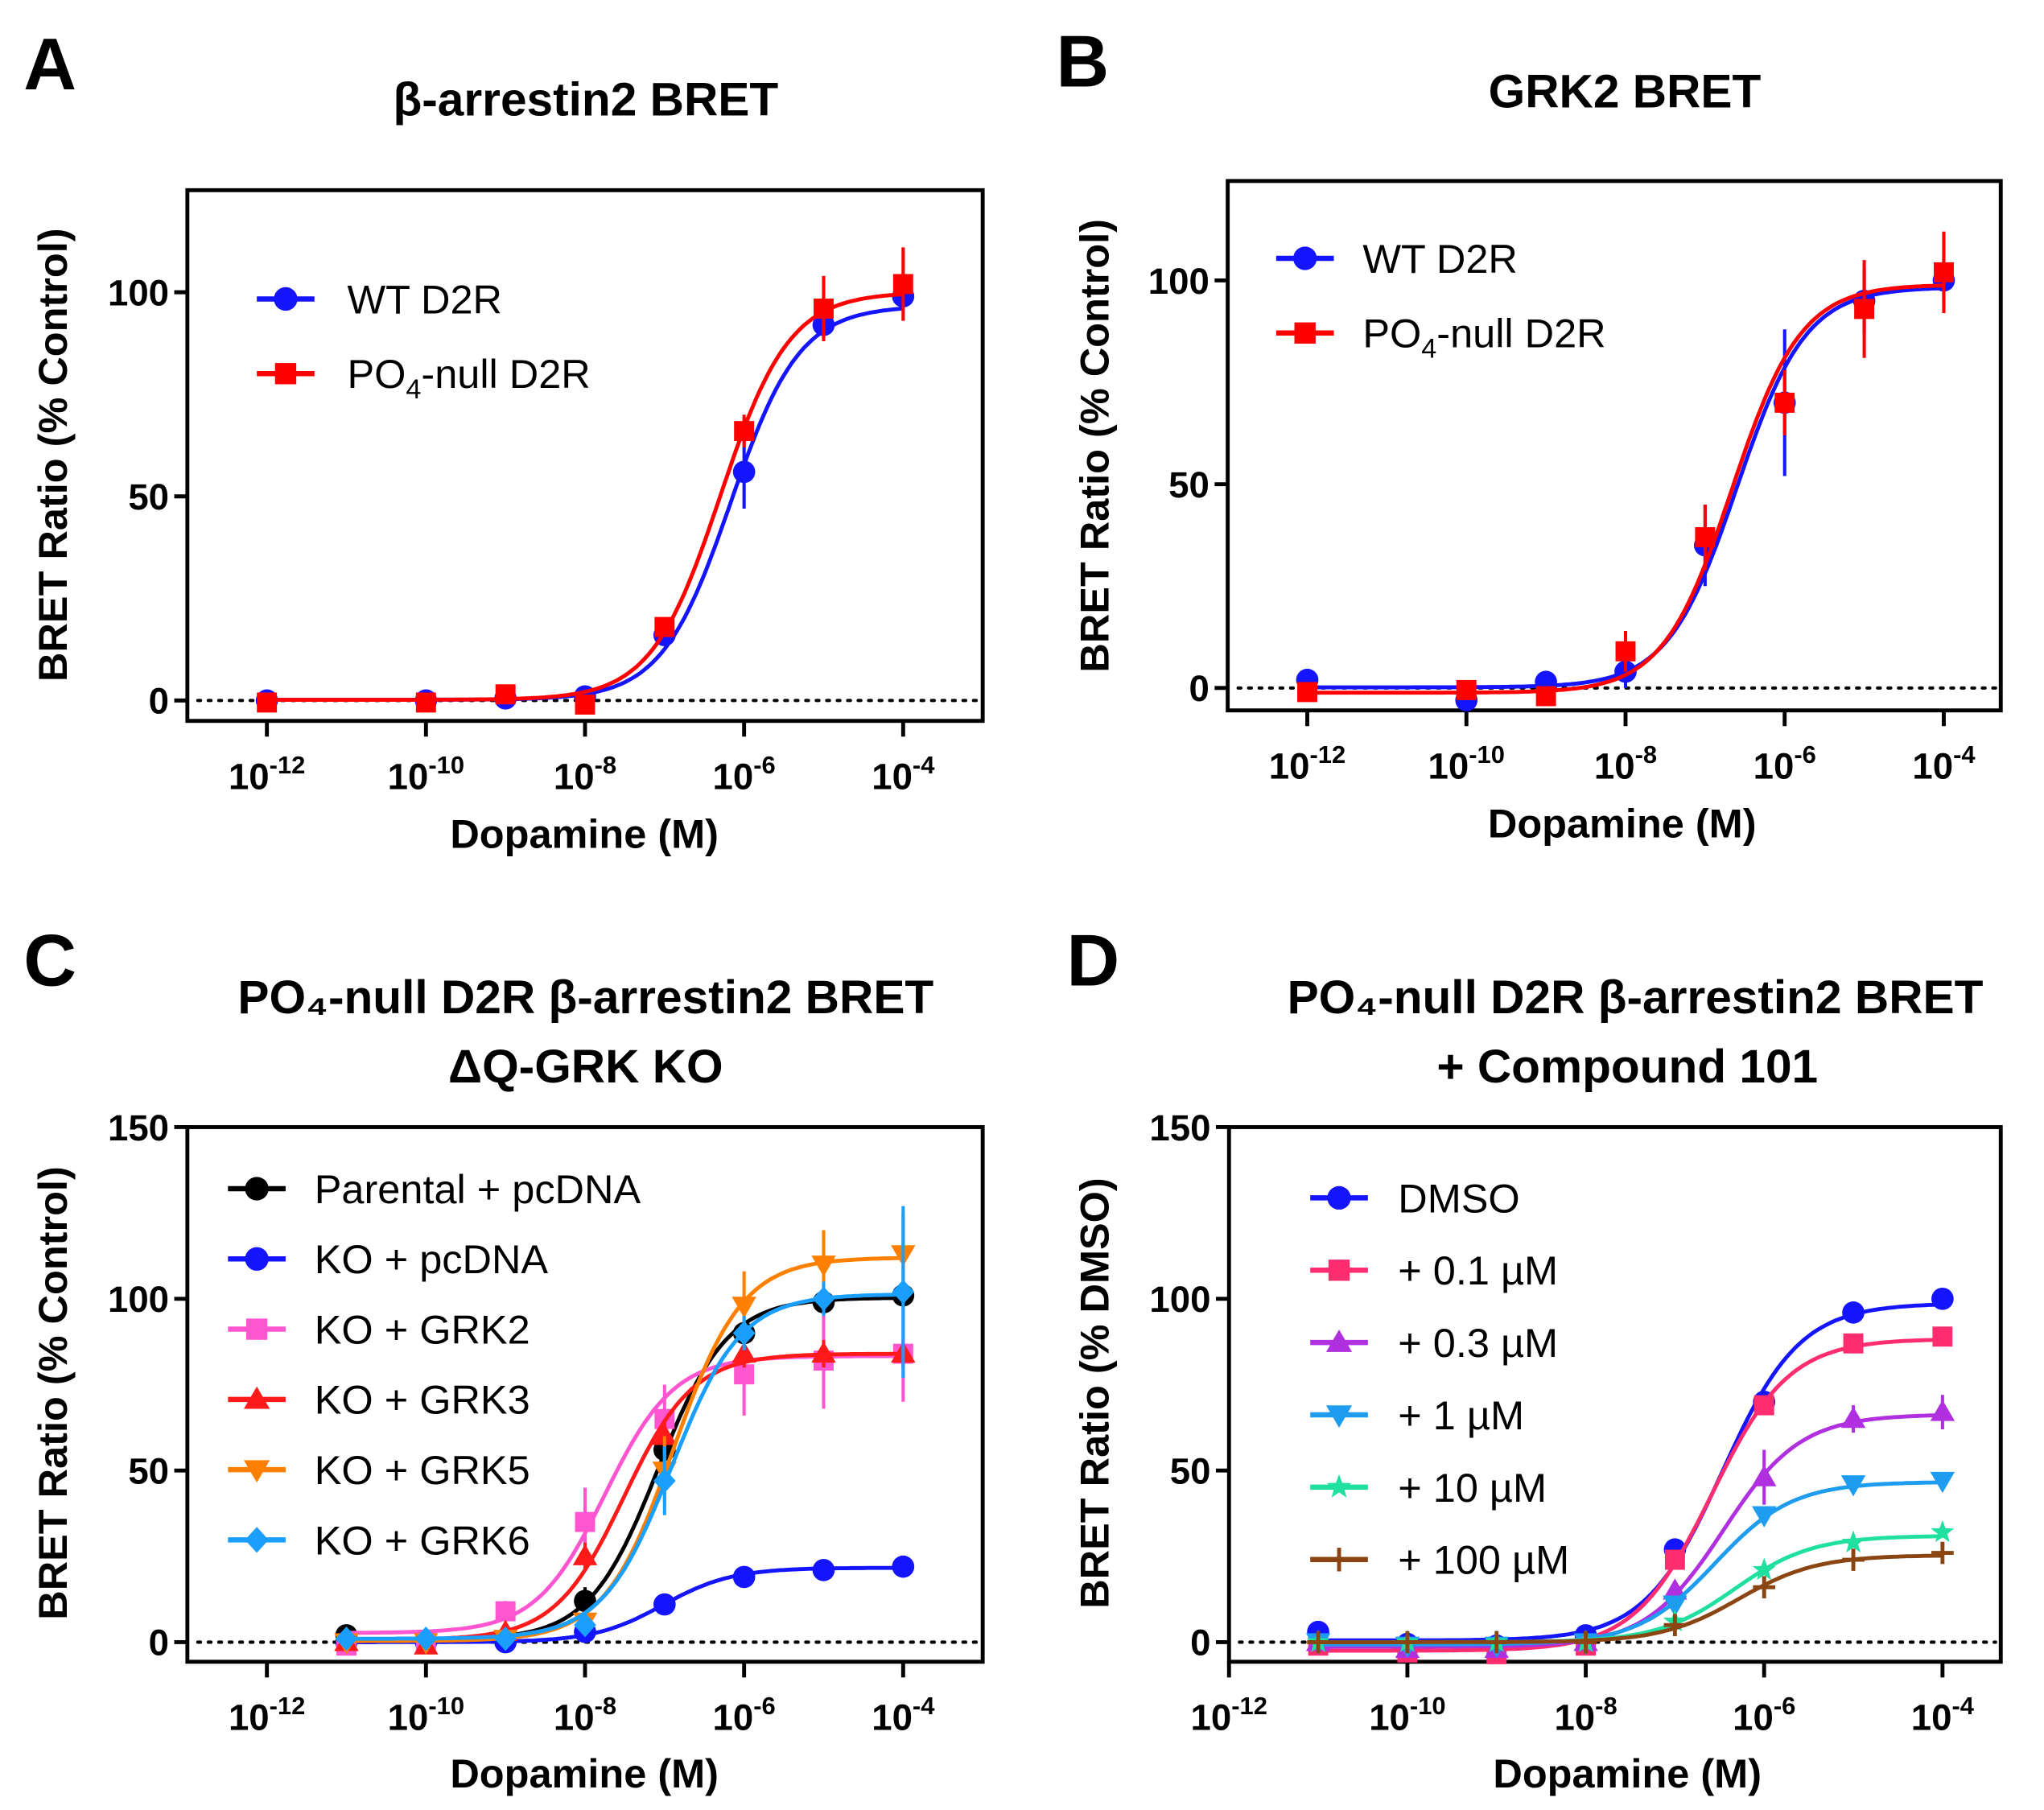  What do you see at coordinates (584, 834) in the screenshot?
I see `panel-a-xlabel: Dopamine (M)` at bounding box center [584, 834].